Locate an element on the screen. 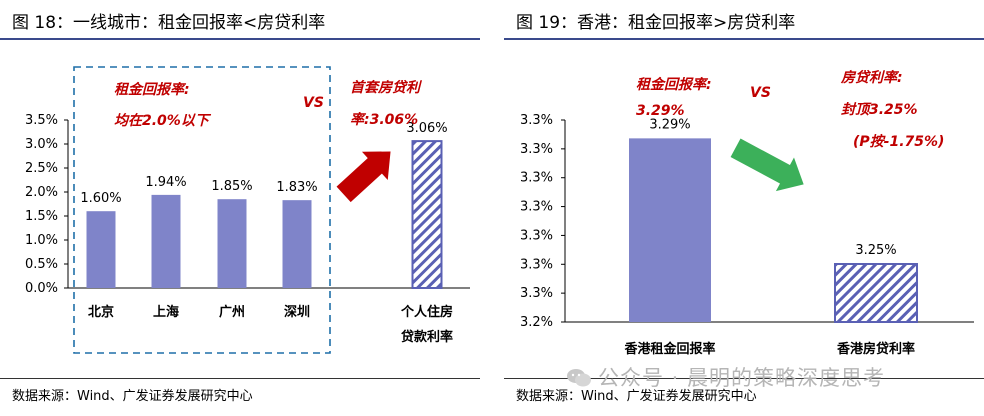 This screenshot has height=416, width=984. y-tick-label: 0.0% is located at coordinates (41, 288).